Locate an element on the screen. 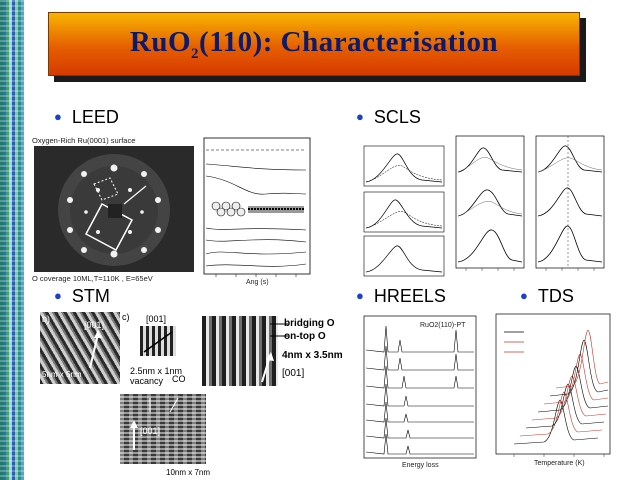 This screenshot has width=640, height=480. stm-b-direction: [001] is located at coordinates (94, 325).